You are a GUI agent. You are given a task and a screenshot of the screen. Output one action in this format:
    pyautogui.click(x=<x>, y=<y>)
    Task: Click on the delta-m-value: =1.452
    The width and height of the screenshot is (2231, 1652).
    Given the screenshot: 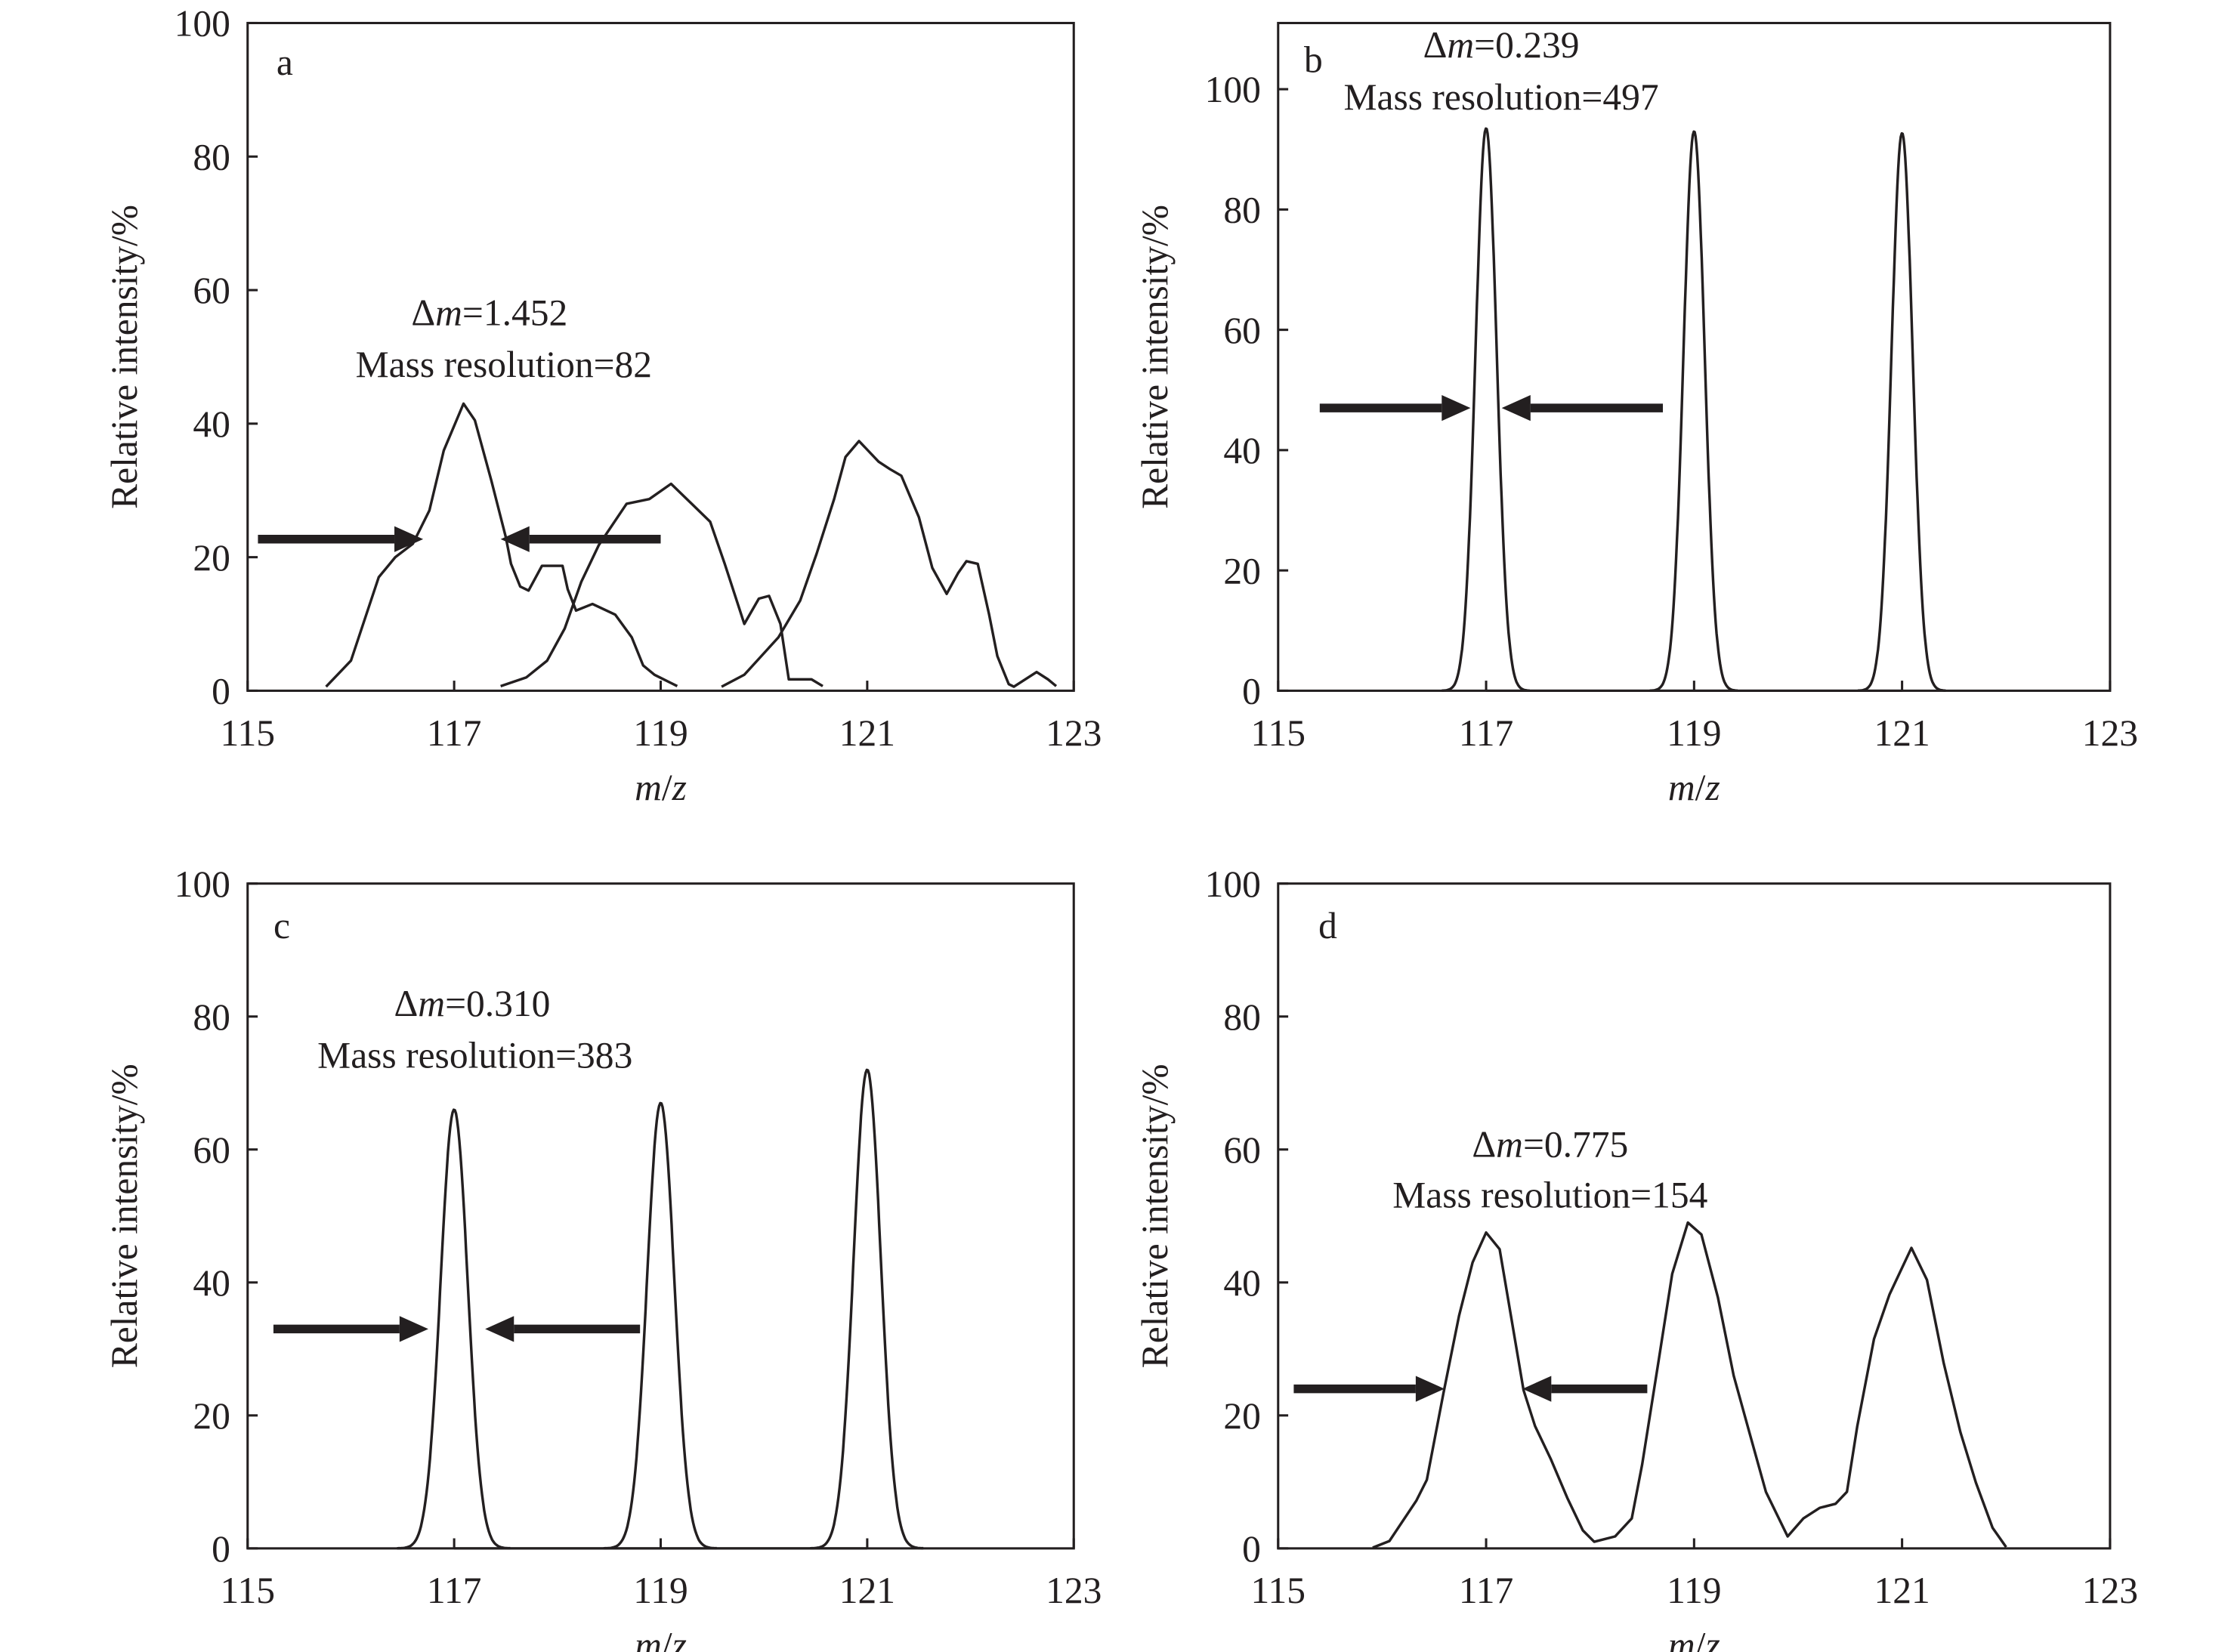 What is the action you would take?
    pyautogui.click(x=514, y=313)
    